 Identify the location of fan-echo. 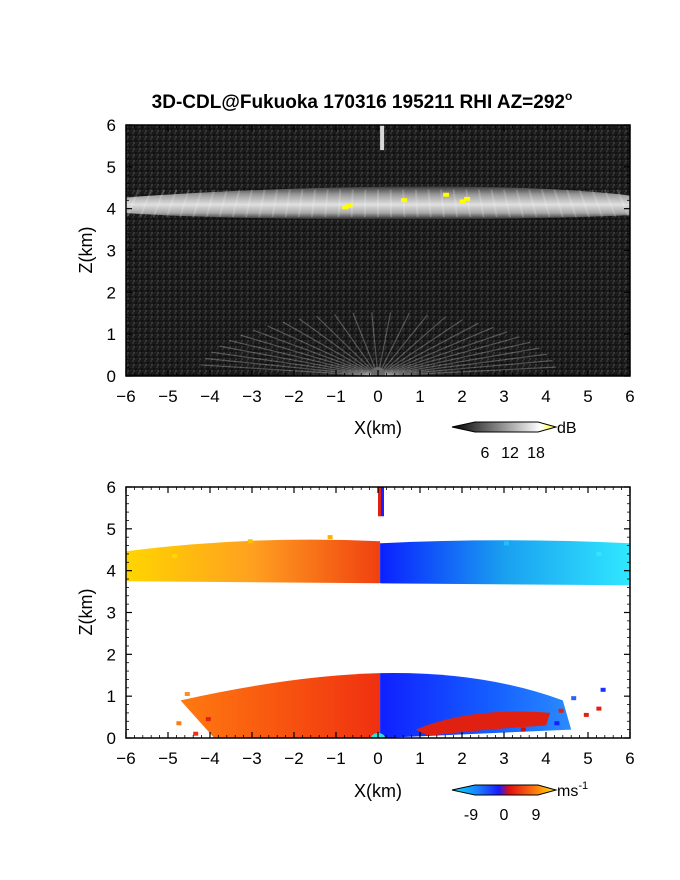
(378, 342).